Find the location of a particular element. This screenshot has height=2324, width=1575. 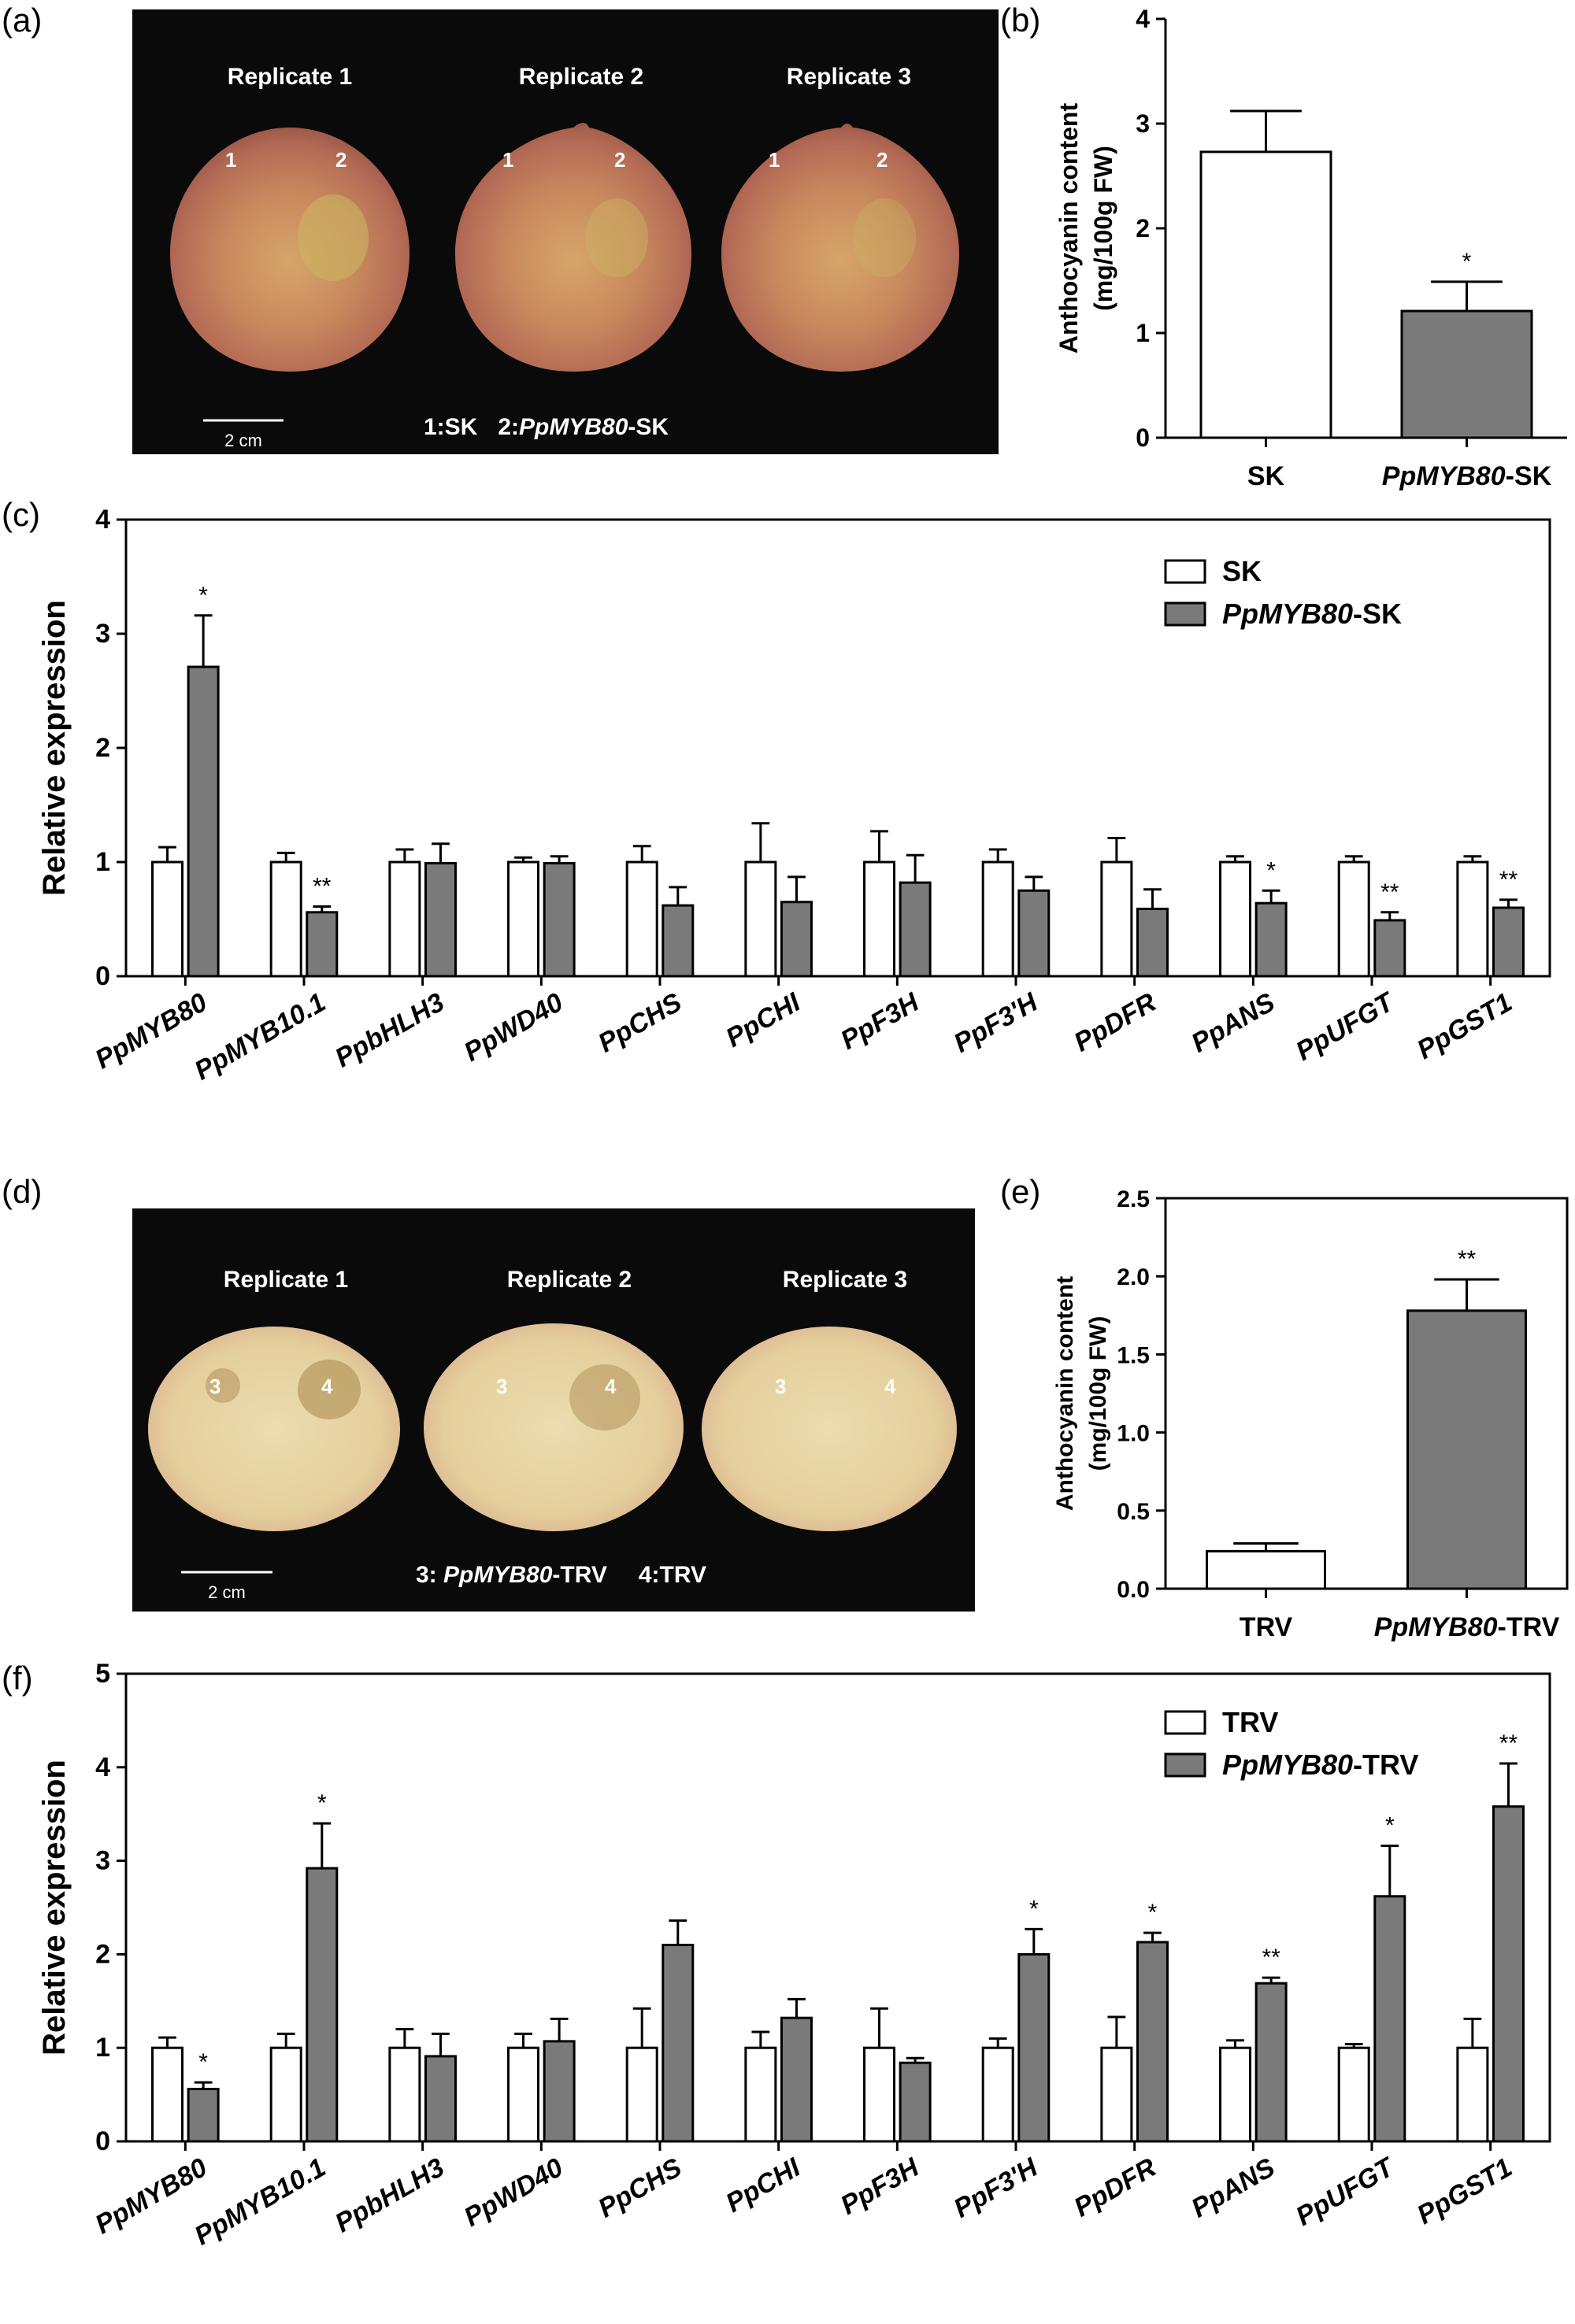

legend-swatch-control is located at coordinates (1185, 571).